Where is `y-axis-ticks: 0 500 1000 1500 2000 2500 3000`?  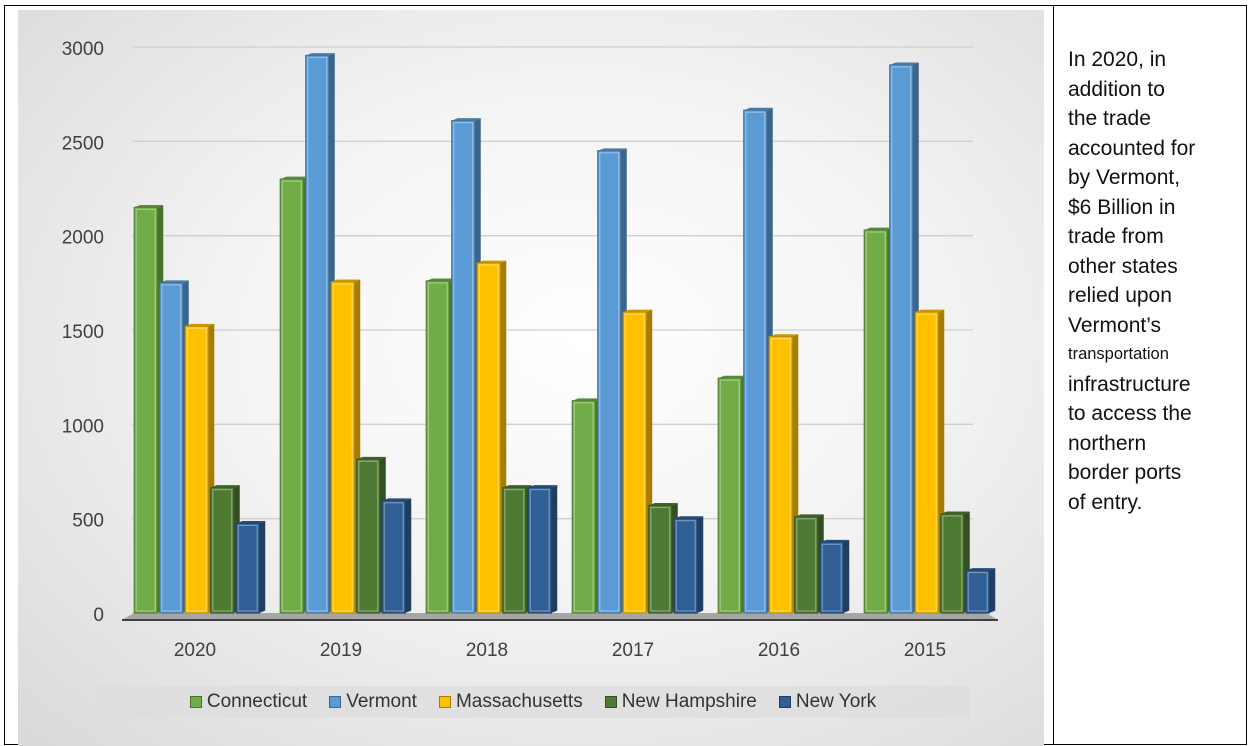
y-axis-ticks: 0 500 1000 1500 2000 2500 3000 is located at coordinates (83, 332).